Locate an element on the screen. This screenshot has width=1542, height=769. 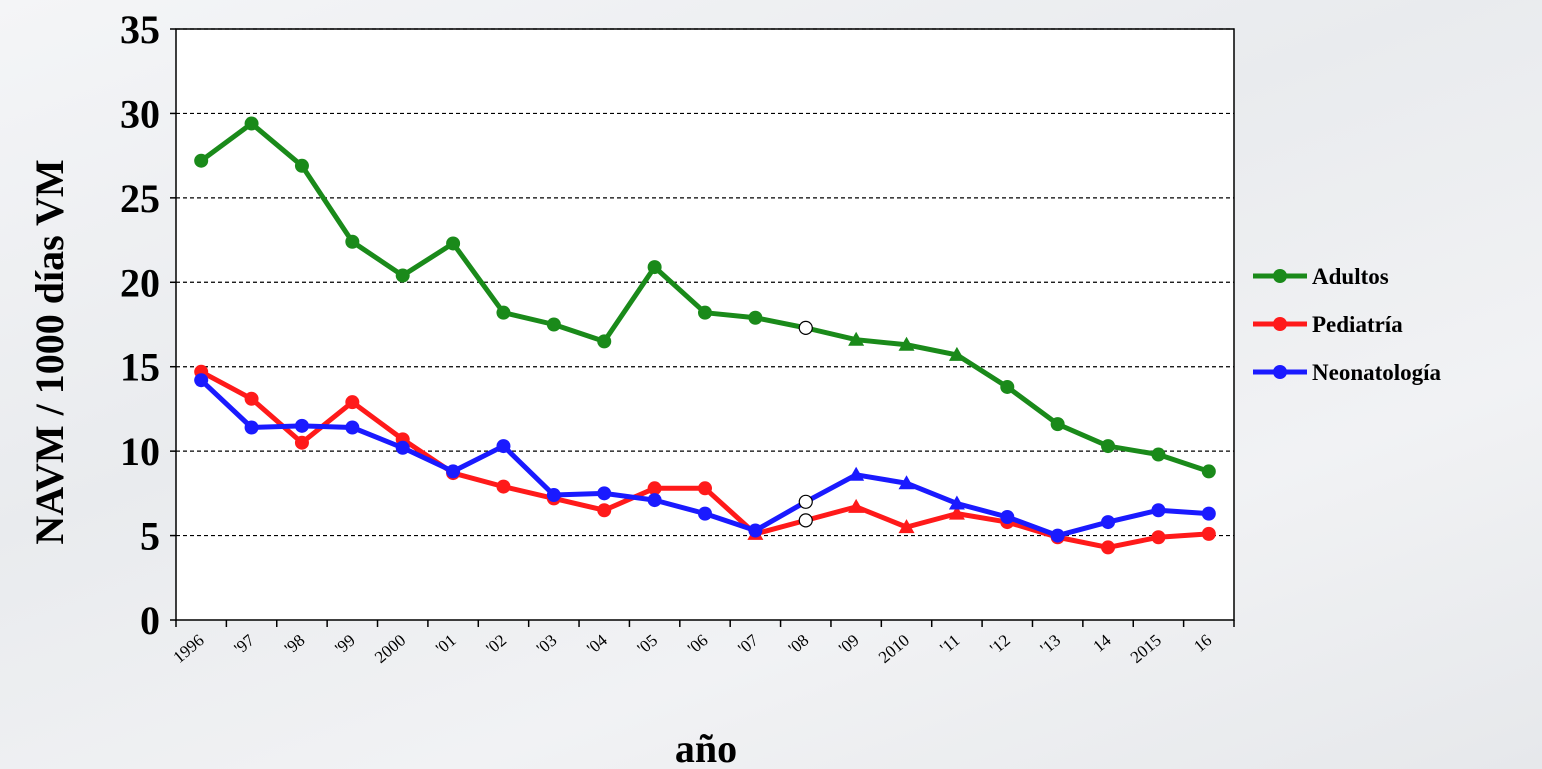
legend-label: Neonatología is located at coordinates (1377, 372).